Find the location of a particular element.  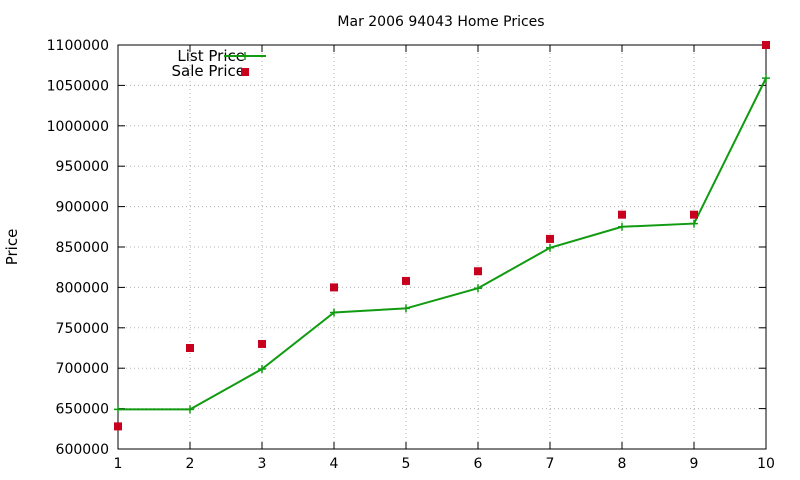

y-tick-label: 1050000 is located at coordinates (78, 86).